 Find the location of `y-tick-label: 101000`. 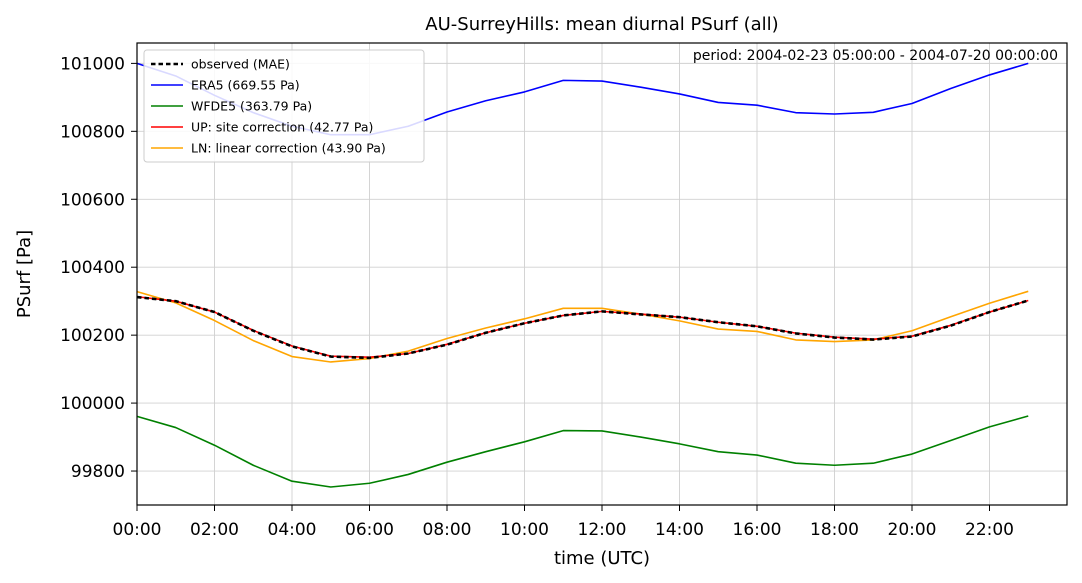

y-tick-label: 101000 is located at coordinates (92, 64).